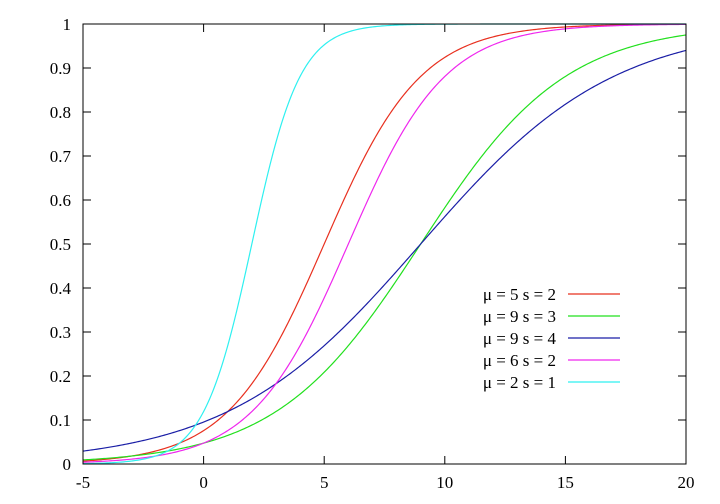 The width and height of the screenshot is (720, 504). Describe the element at coordinates (83, 482) in the screenshot. I see `x-tick-label: -5` at that location.